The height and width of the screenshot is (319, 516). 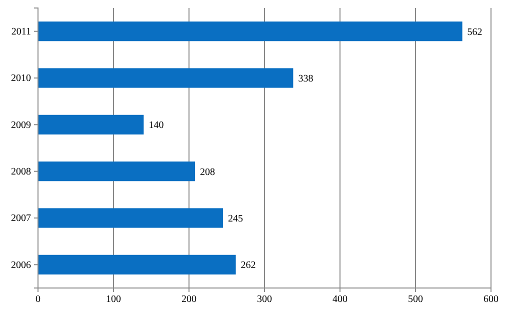 What do you see at coordinates (21, 265) in the screenshot?
I see `y-tick-label: 2006` at bounding box center [21, 265].